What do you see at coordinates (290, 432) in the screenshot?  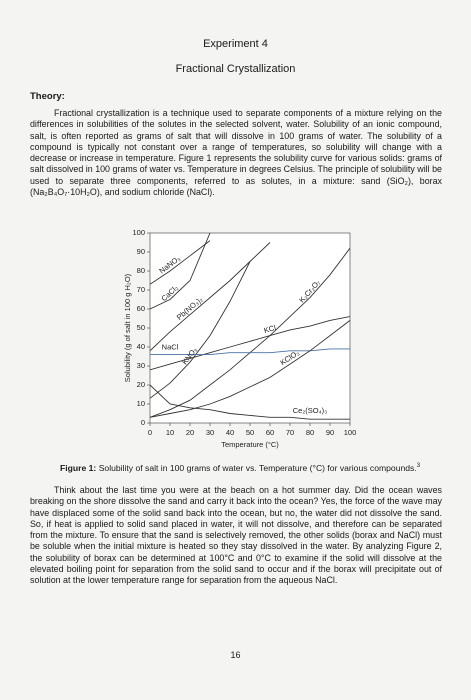 I see `x-tick-label: 70` at bounding box center [290, 432].